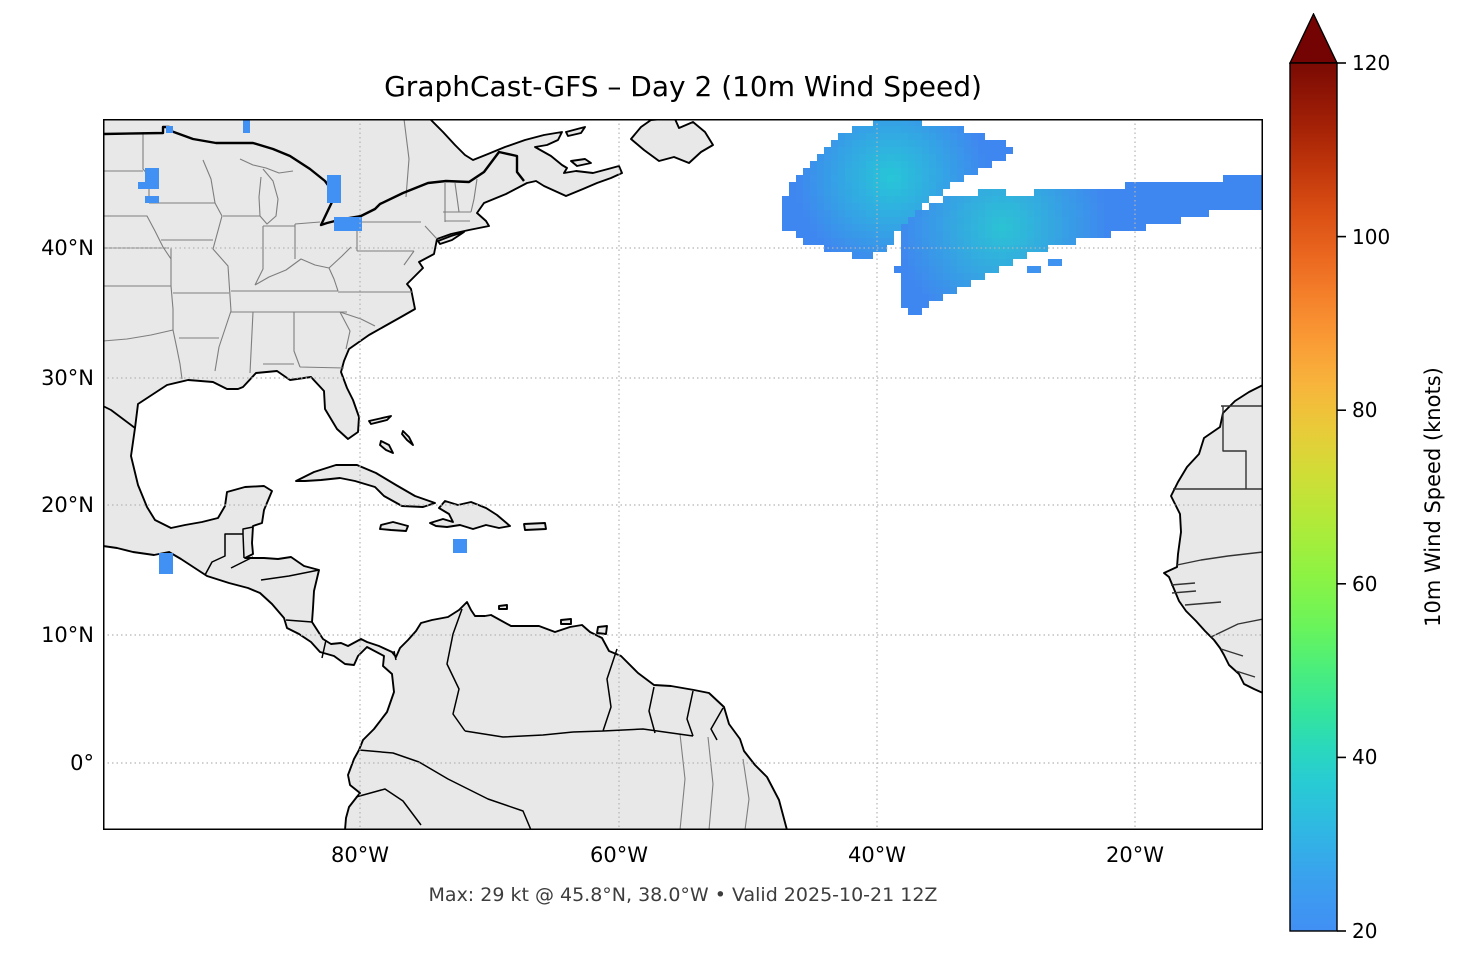 The height and width of the screenshot is (969, 1466). What do you see at coordinates (1365, 410) in the screenshot?
I see `cbar-tick-80: 80` at bounding box center [1365, 410].